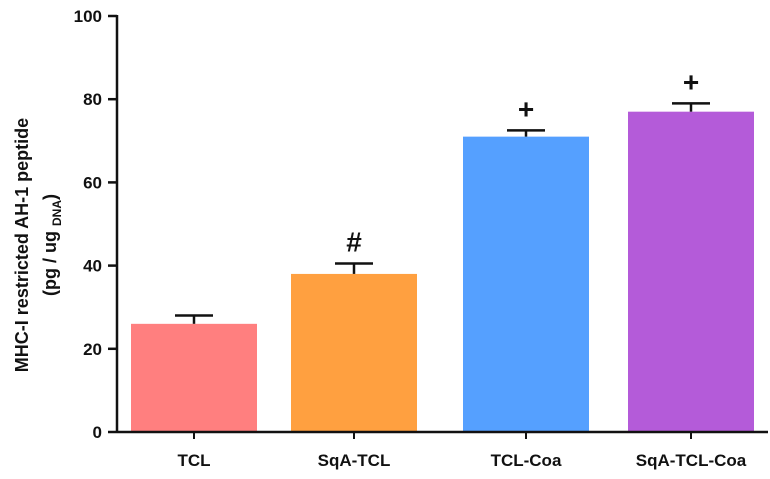 This screenshot has width=770, height=479. I want to click on y-axis-label-line-1: MHC-I restricted AH-1 peptide, so click(22, 245).